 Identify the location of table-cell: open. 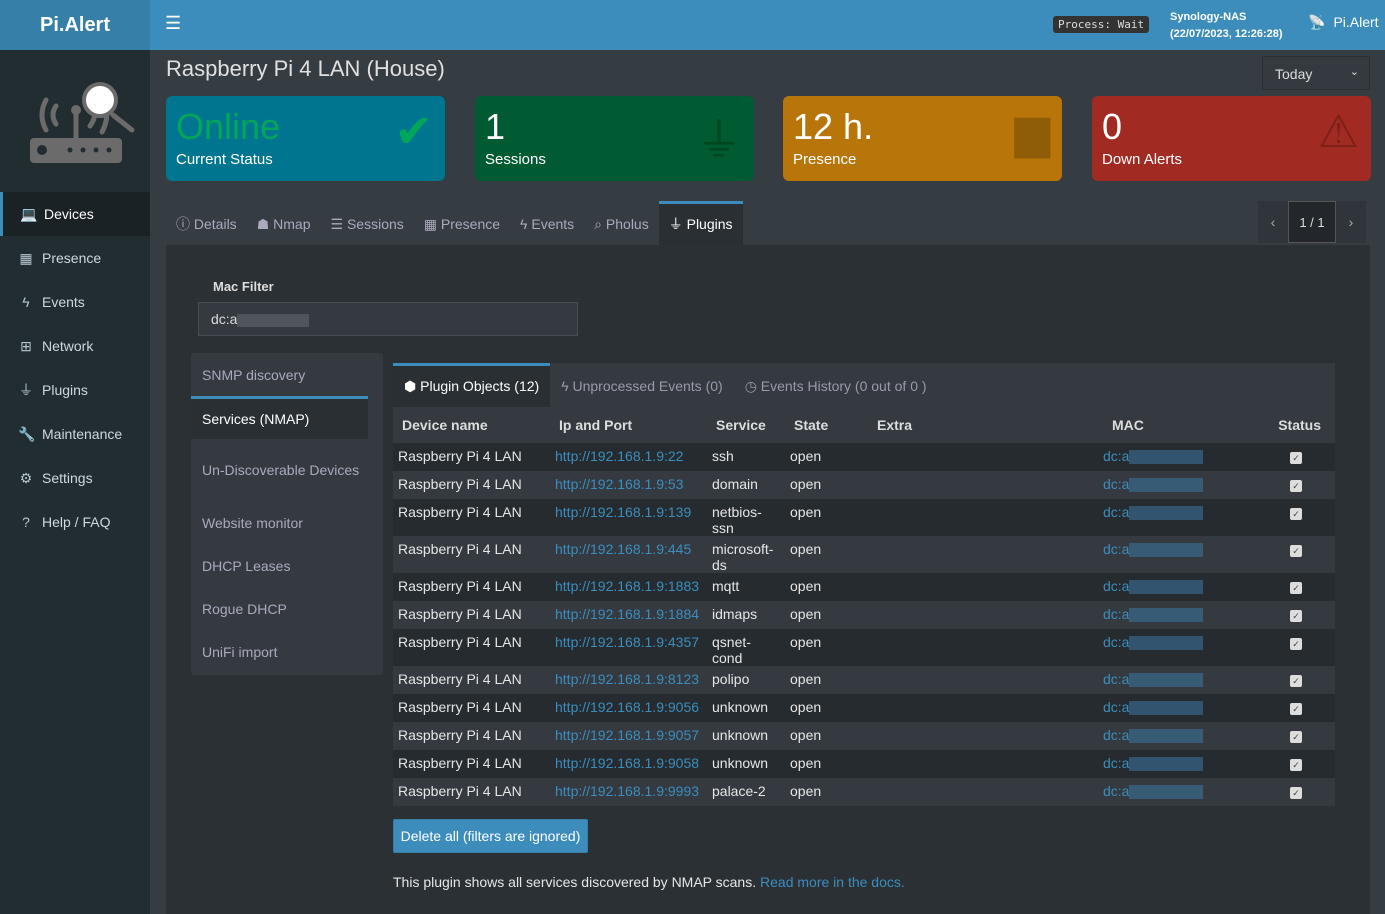
(826, 708).